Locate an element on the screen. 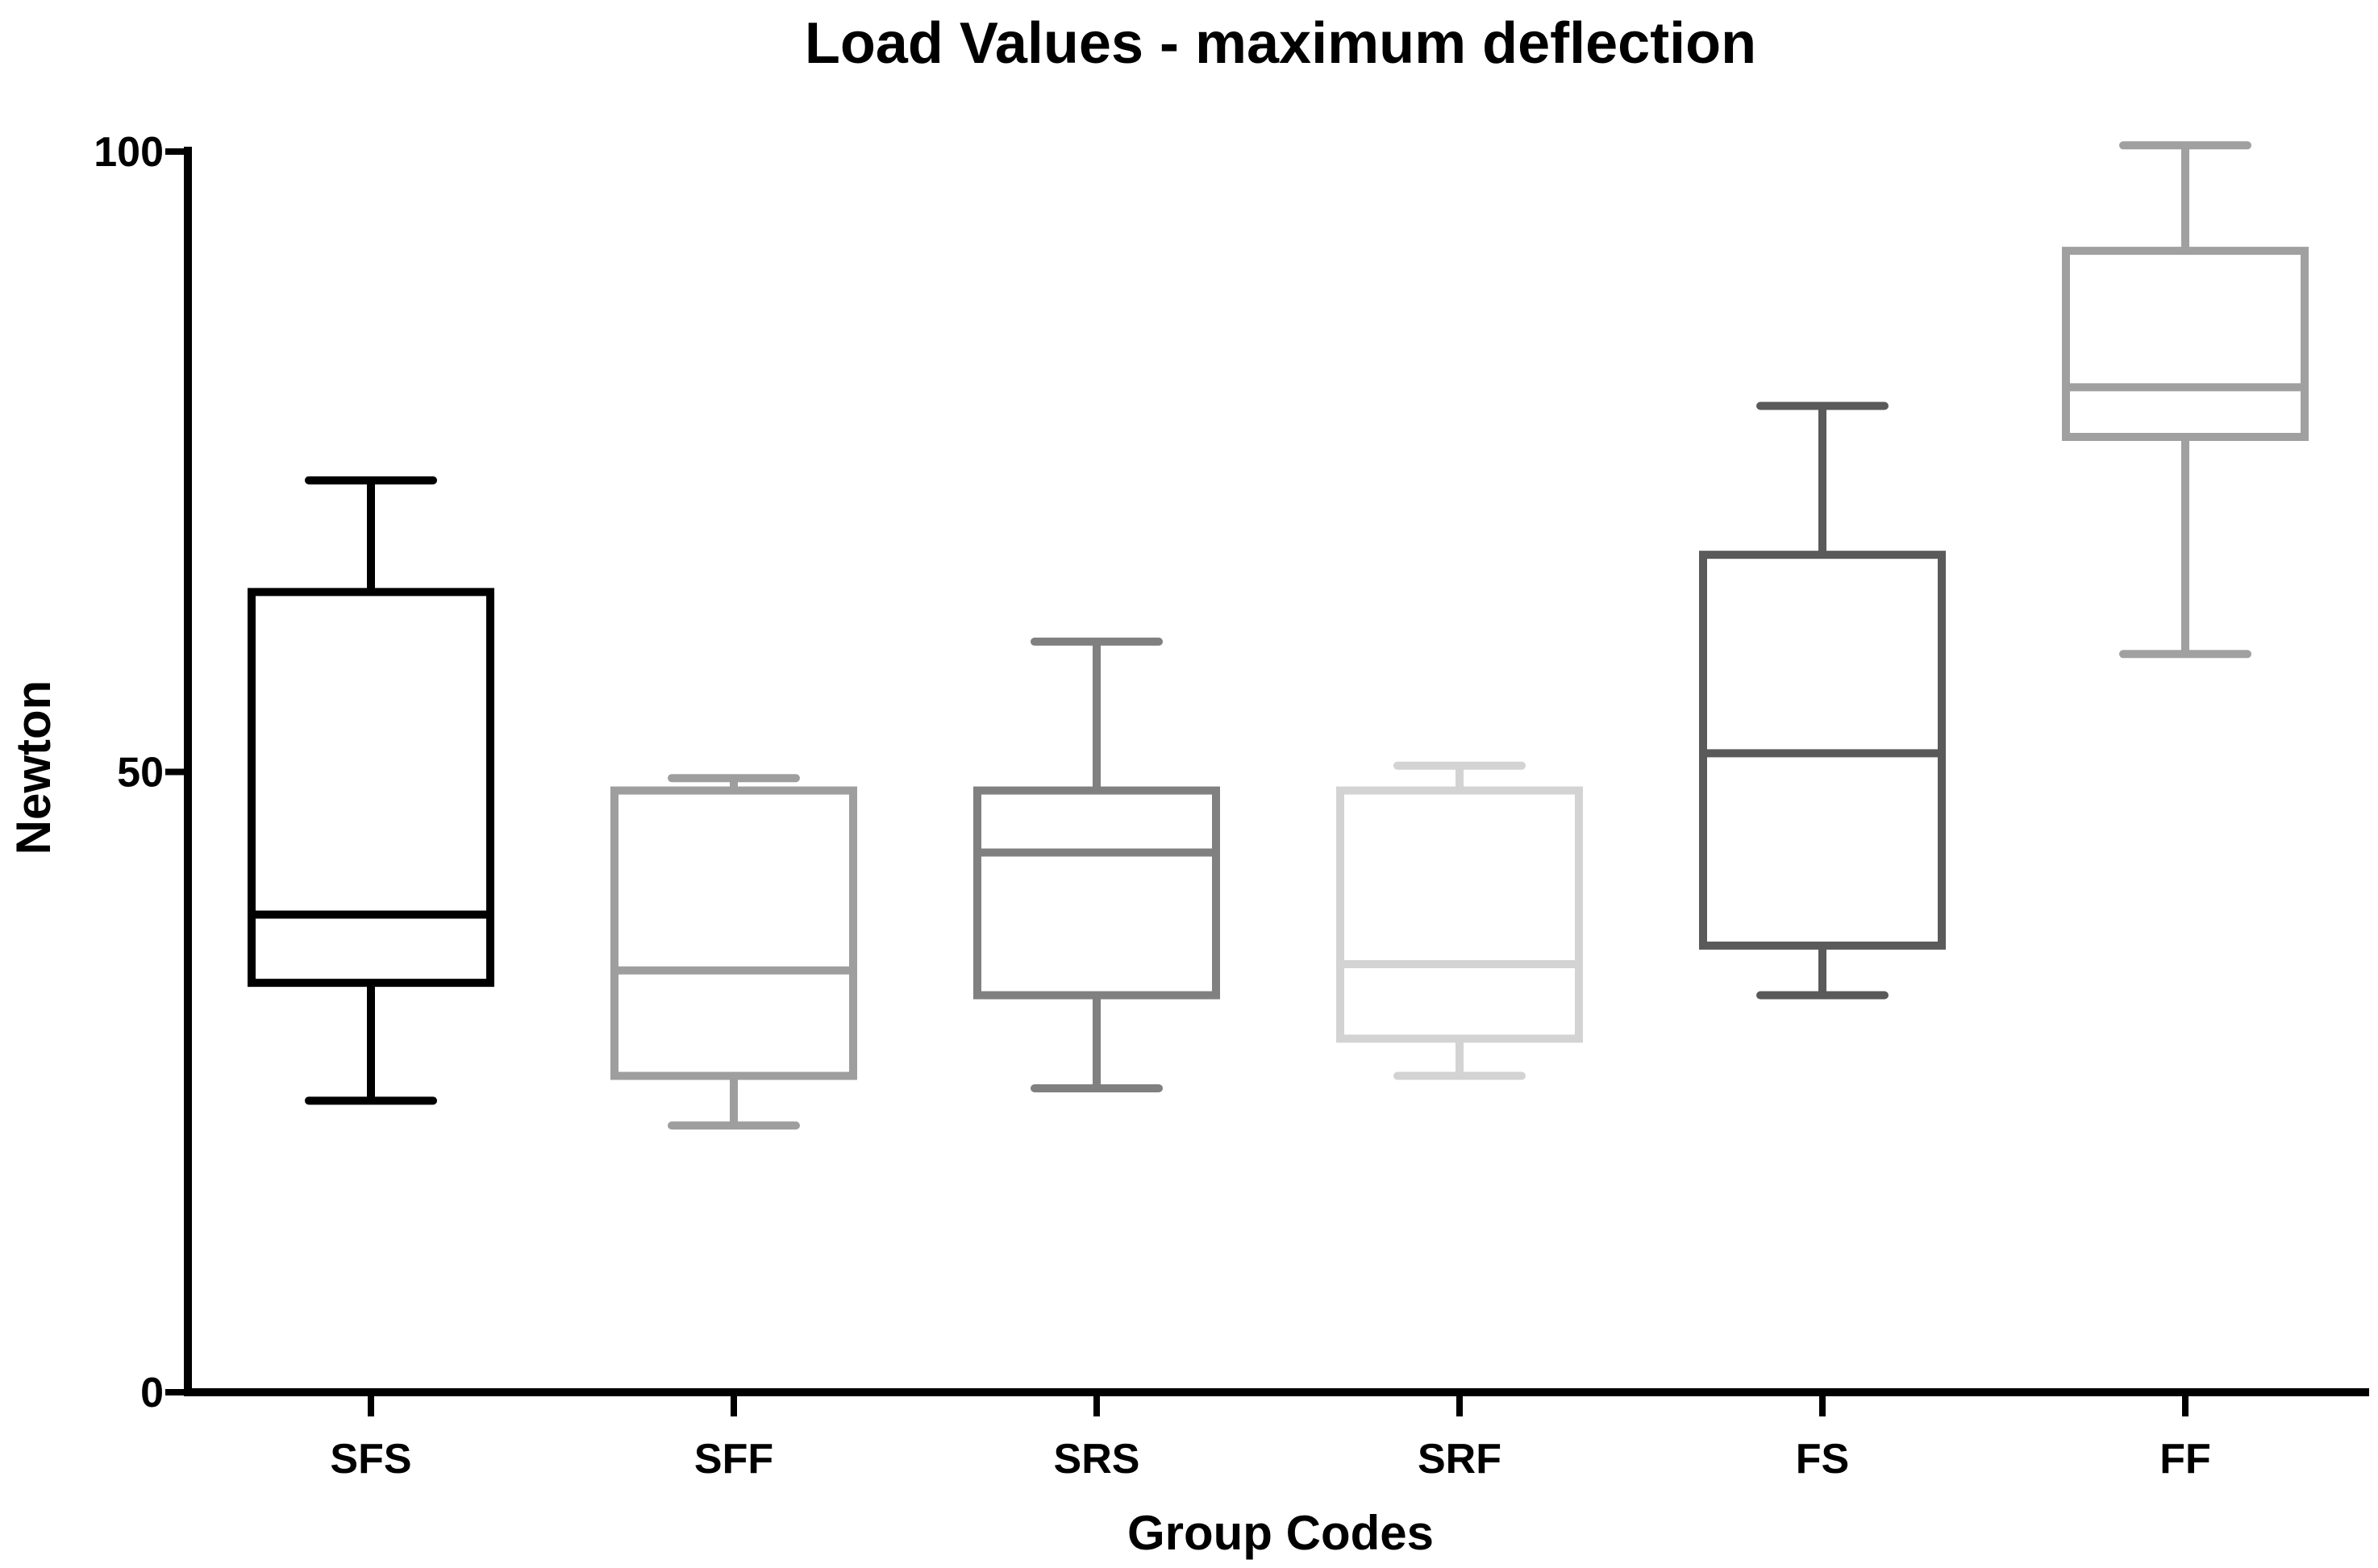 The height and width of the screenshot is (1568, 2378). x-tick-label: FS is located at coordinates (1822, 1459).